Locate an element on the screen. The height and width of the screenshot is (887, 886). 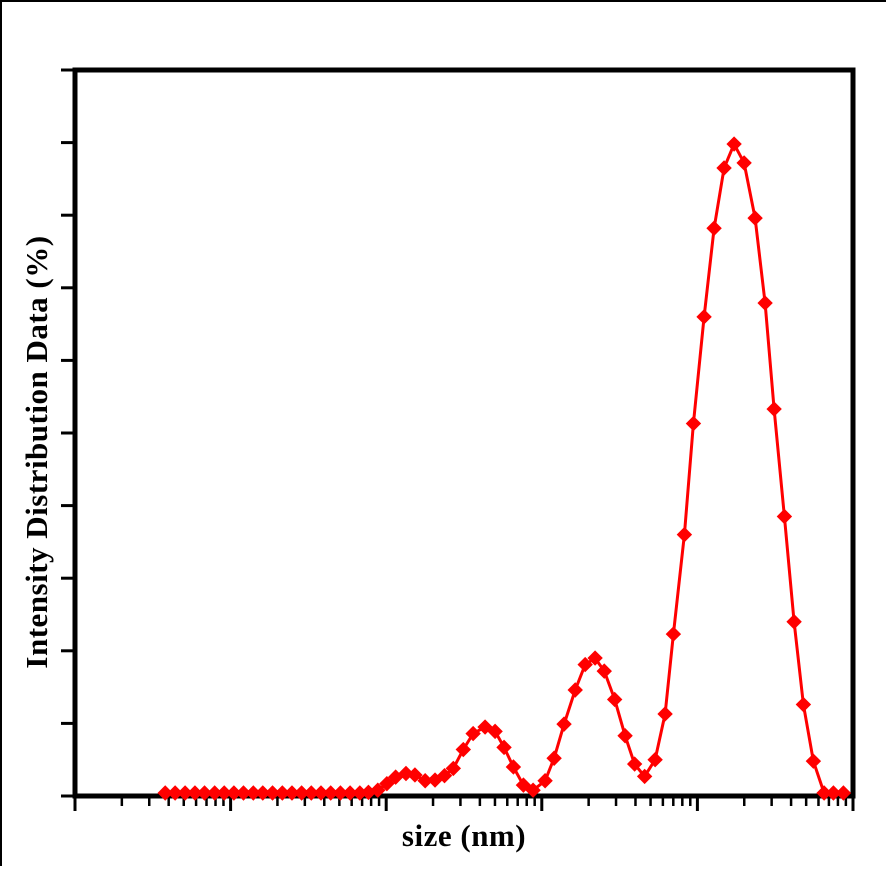
x-axis-title: size (nm) is located at coordinates (464, 835).